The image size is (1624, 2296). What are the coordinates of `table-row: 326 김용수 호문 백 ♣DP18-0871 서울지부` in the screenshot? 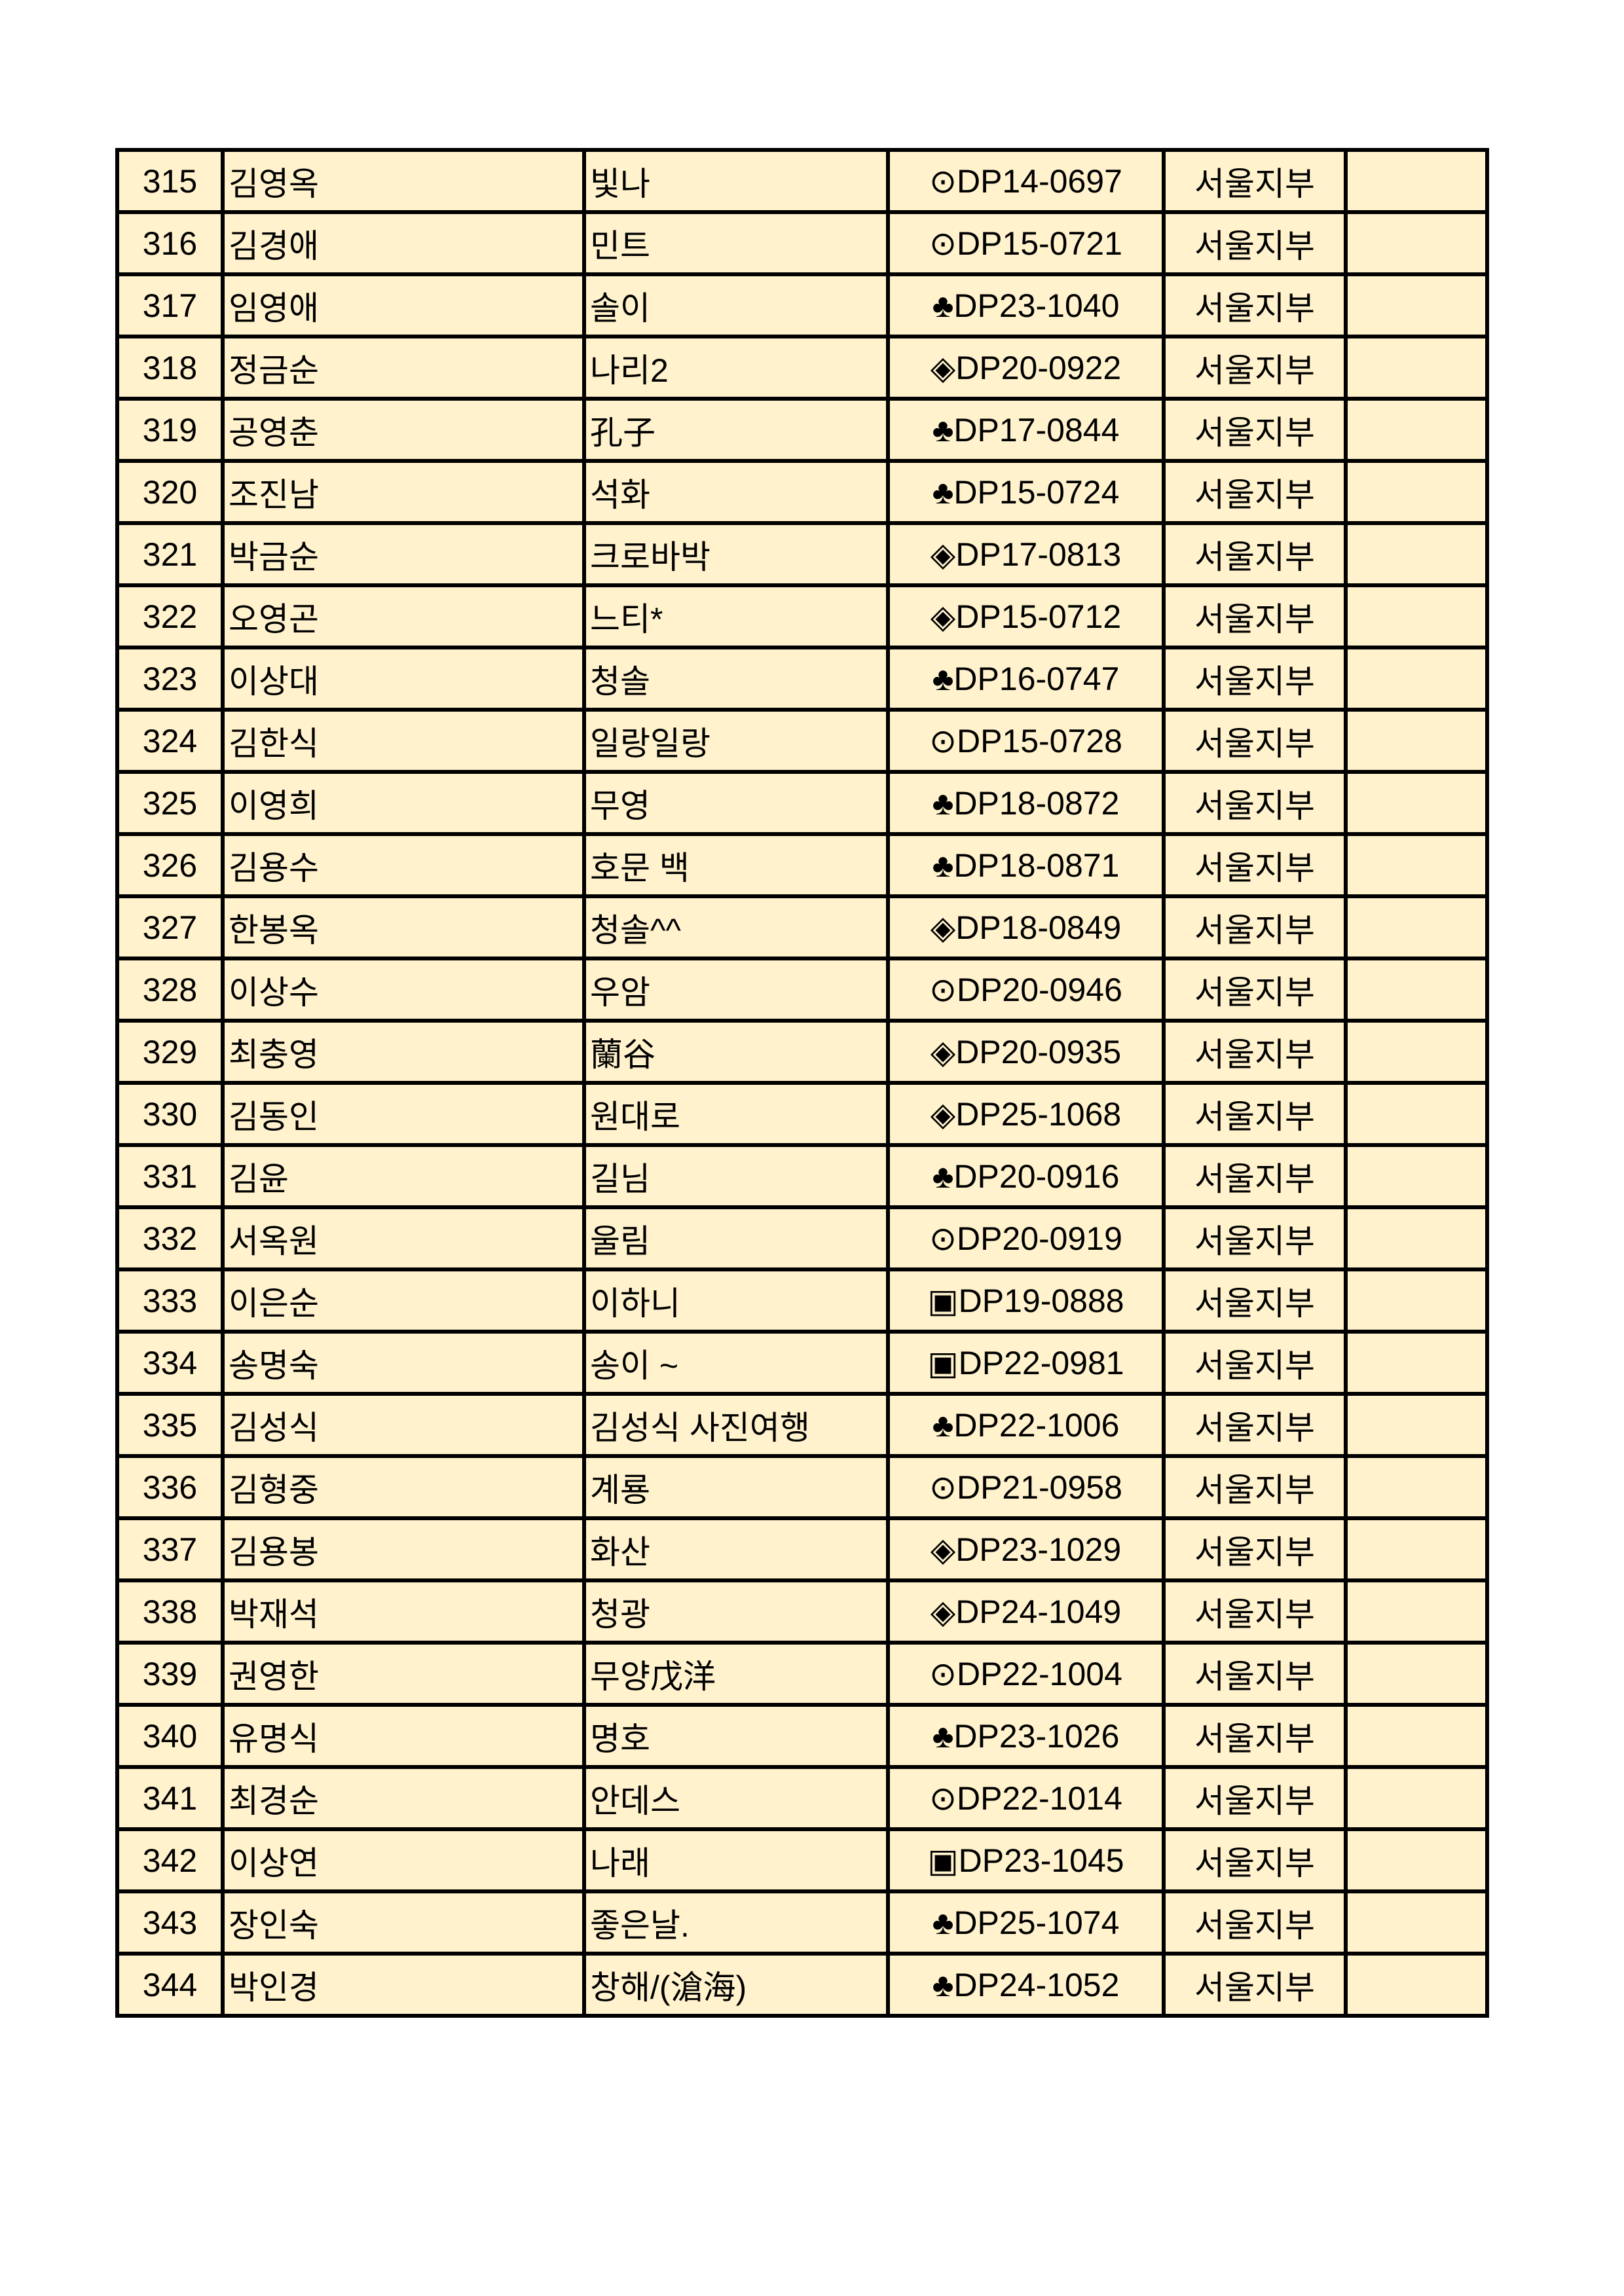 It's located at (802, 865).